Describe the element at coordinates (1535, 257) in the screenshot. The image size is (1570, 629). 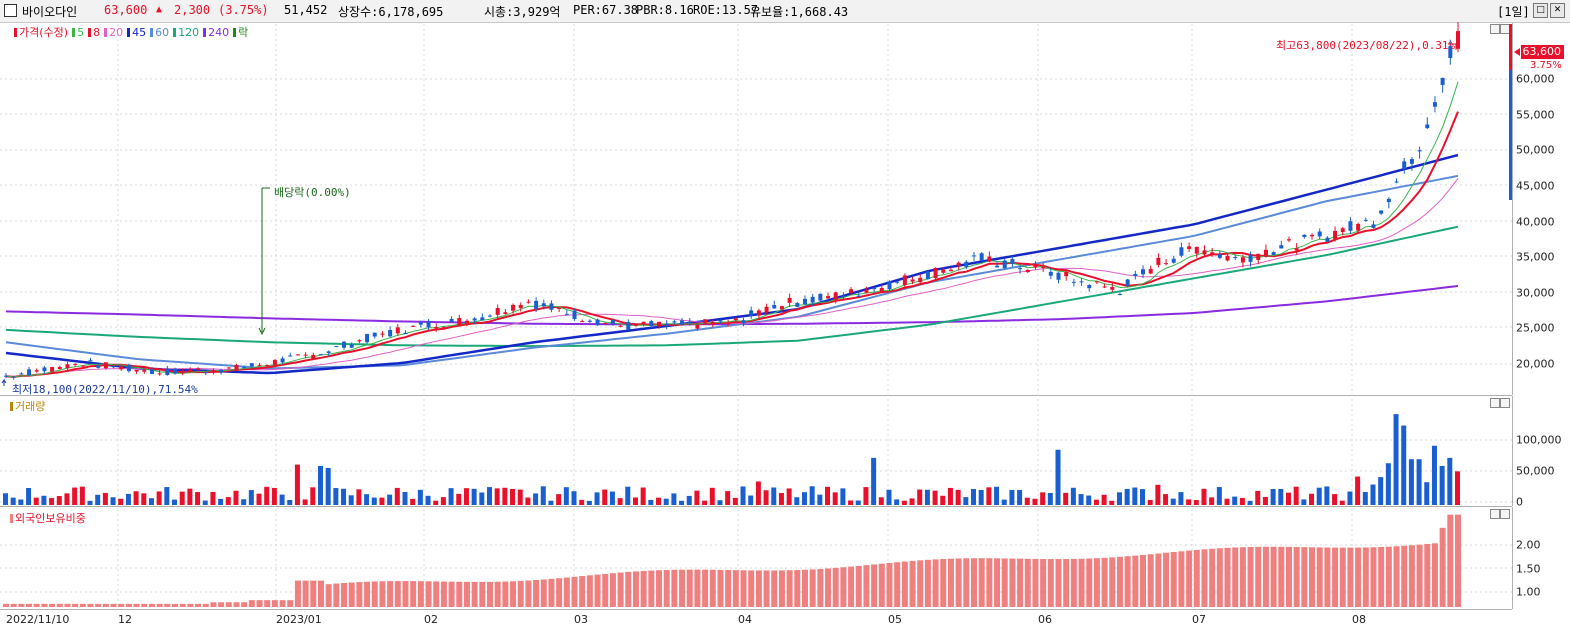
I see `y-tick-label: 35,000` at that location.